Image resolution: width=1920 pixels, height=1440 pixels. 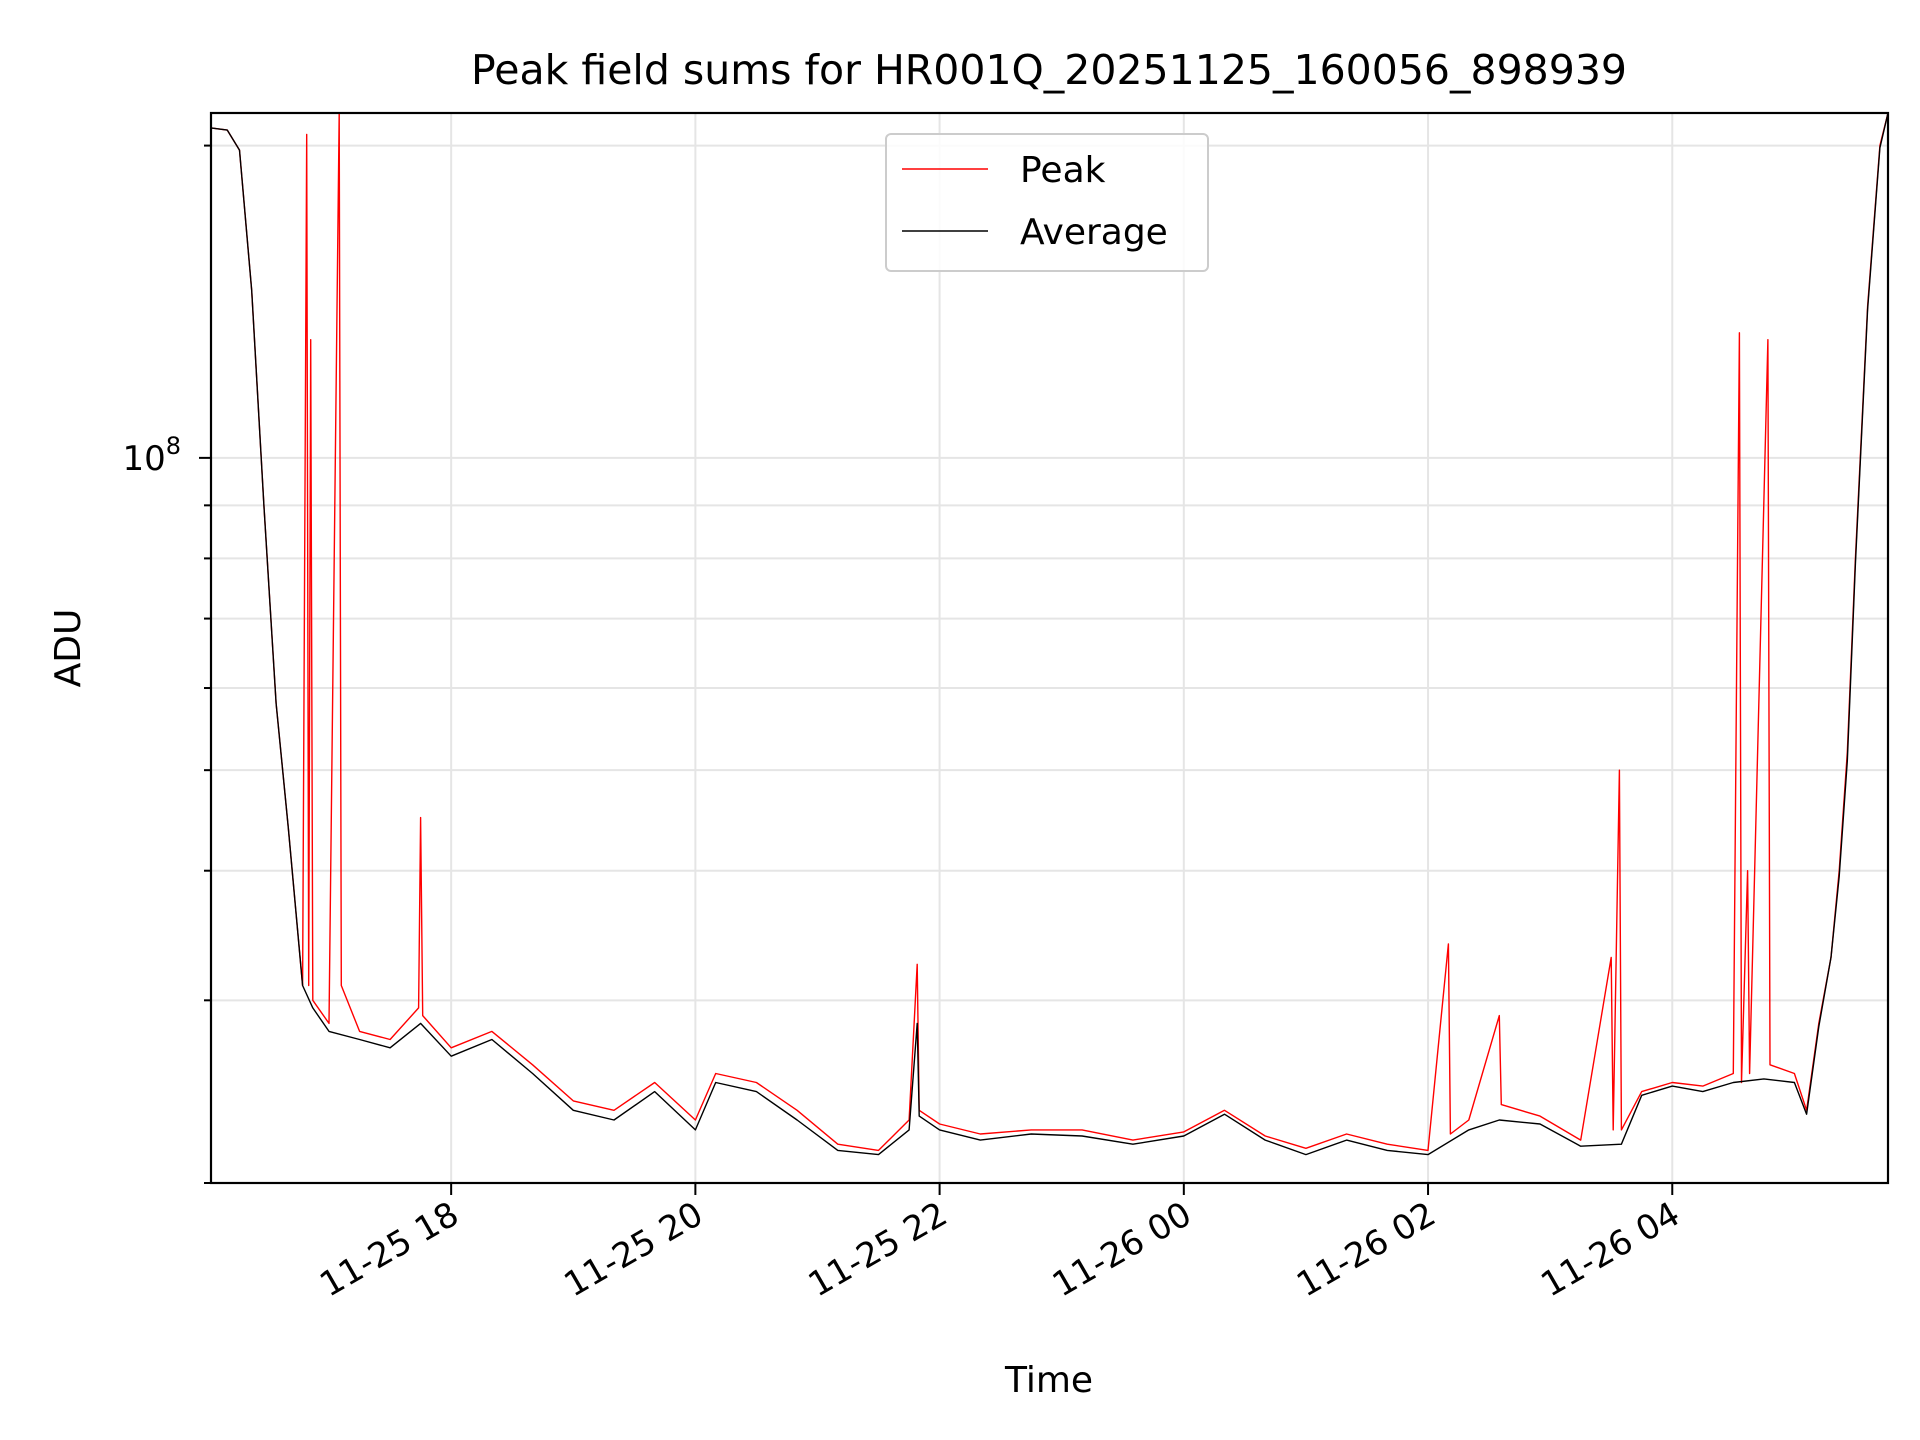 I want to click on y-axis-label: ADU, so click(x=68, y=648).